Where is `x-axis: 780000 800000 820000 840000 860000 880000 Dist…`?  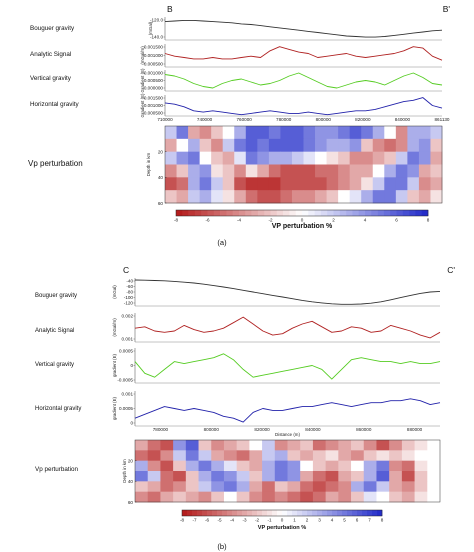 x-axis: 780000 800000 820000 840000 860000 880000 Dist… is located at coordinates (288, 432).